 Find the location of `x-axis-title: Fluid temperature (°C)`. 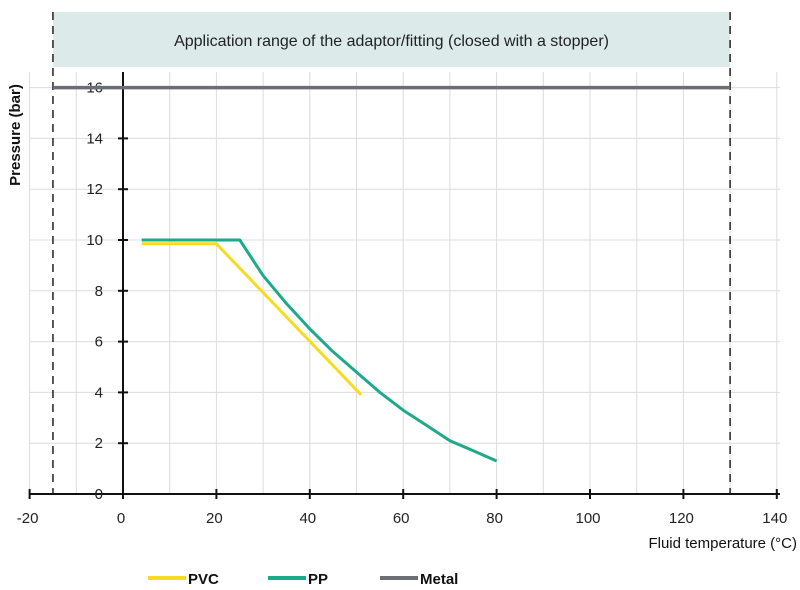

x-axis-title: Fluid temperature (°C) is located at coordinates (722, 543).